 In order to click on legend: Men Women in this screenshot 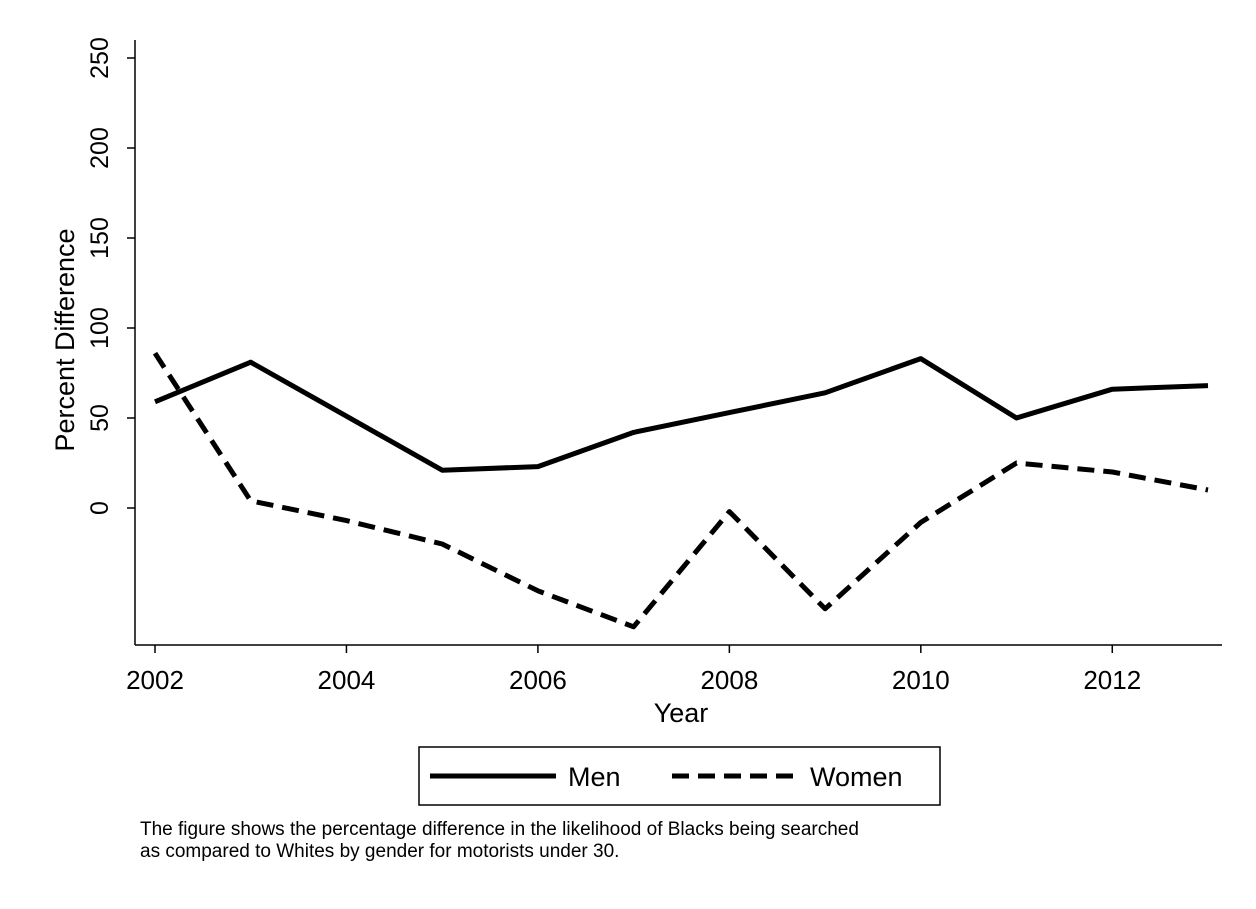, I will do `click(679, 776)`.